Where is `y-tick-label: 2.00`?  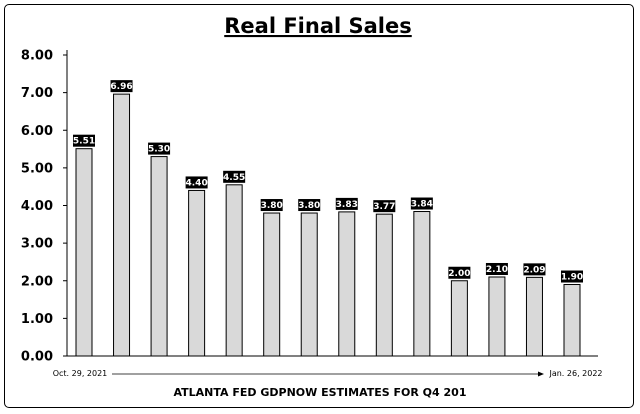
y-tick-label: 2.00 is located at coordinates (37, 281).